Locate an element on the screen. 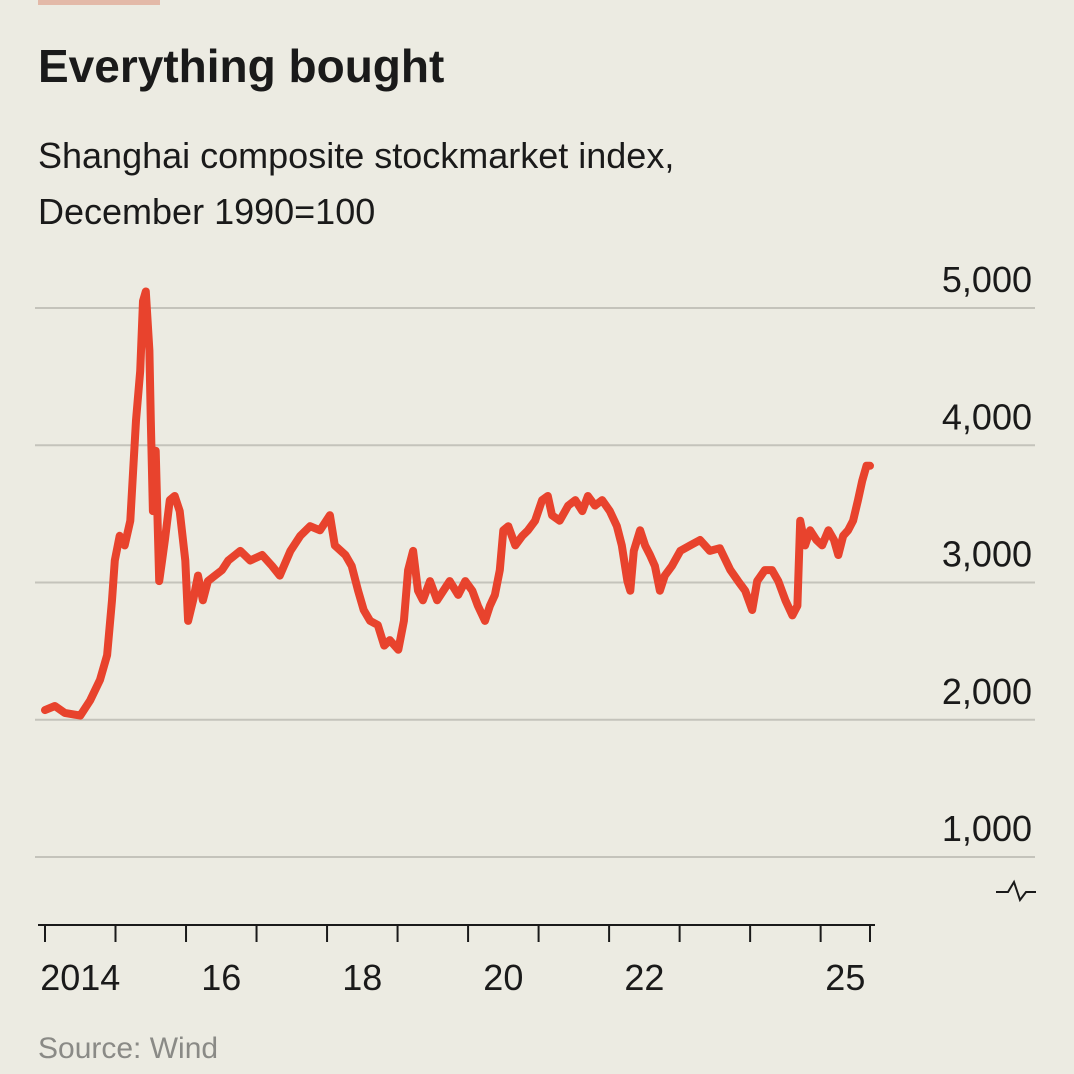  x-tick-label: 25 is located at coordinates (845, 977).